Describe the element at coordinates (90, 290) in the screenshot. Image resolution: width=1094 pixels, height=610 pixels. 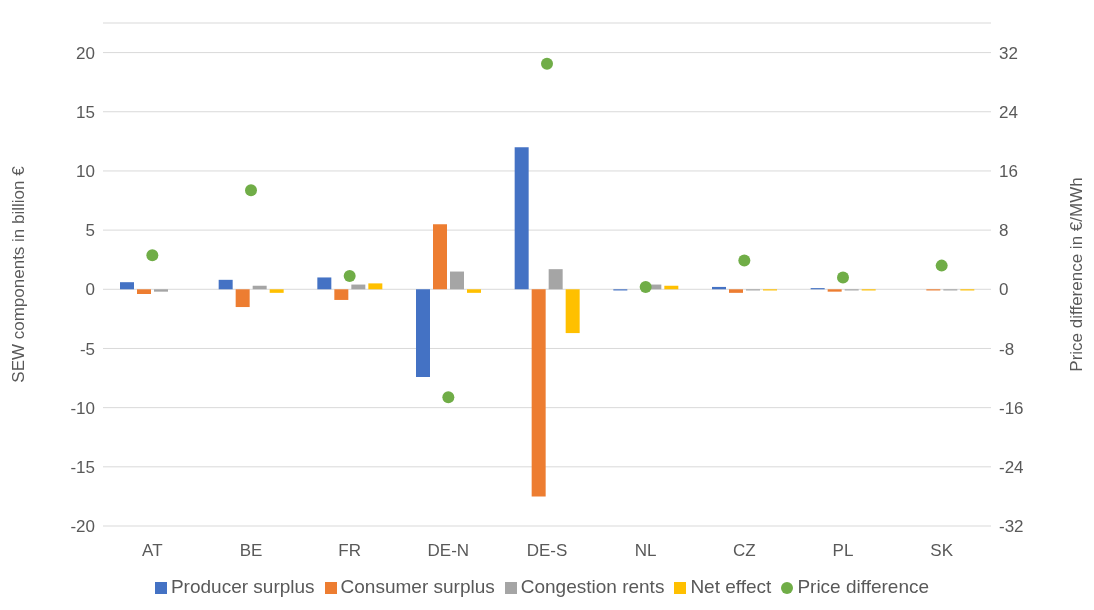
I see `y-tick-label: 0` at that location.